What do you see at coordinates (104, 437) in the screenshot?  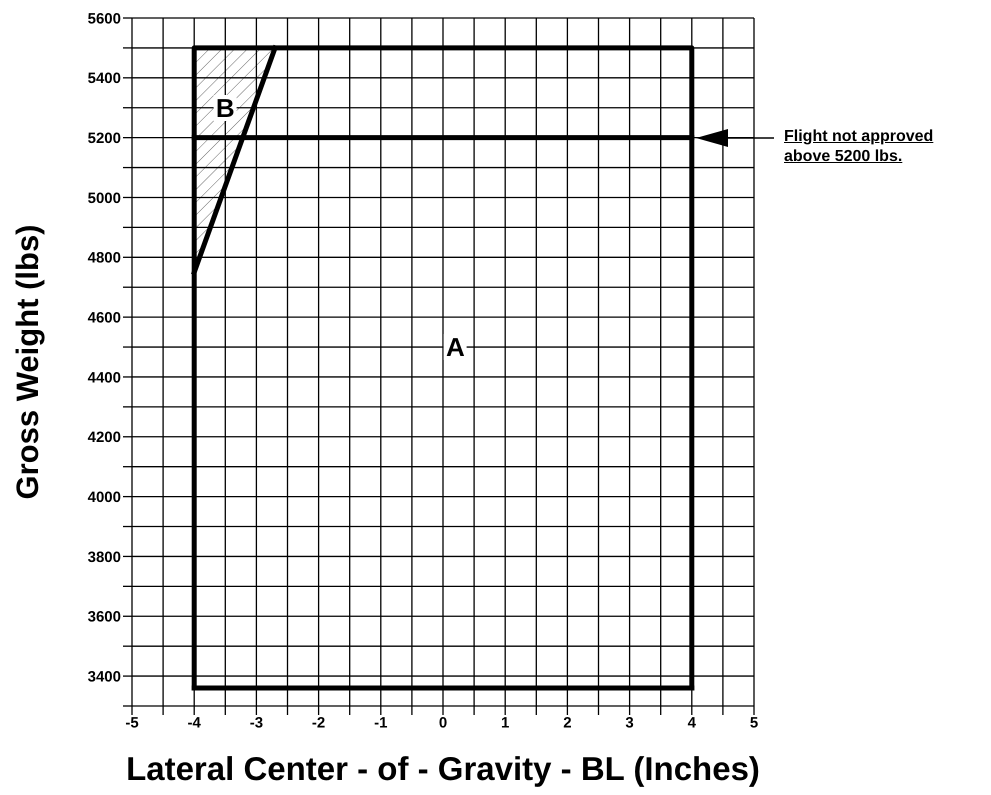 I see `y-tick-label: 4200` at bounding box center [104, 437].